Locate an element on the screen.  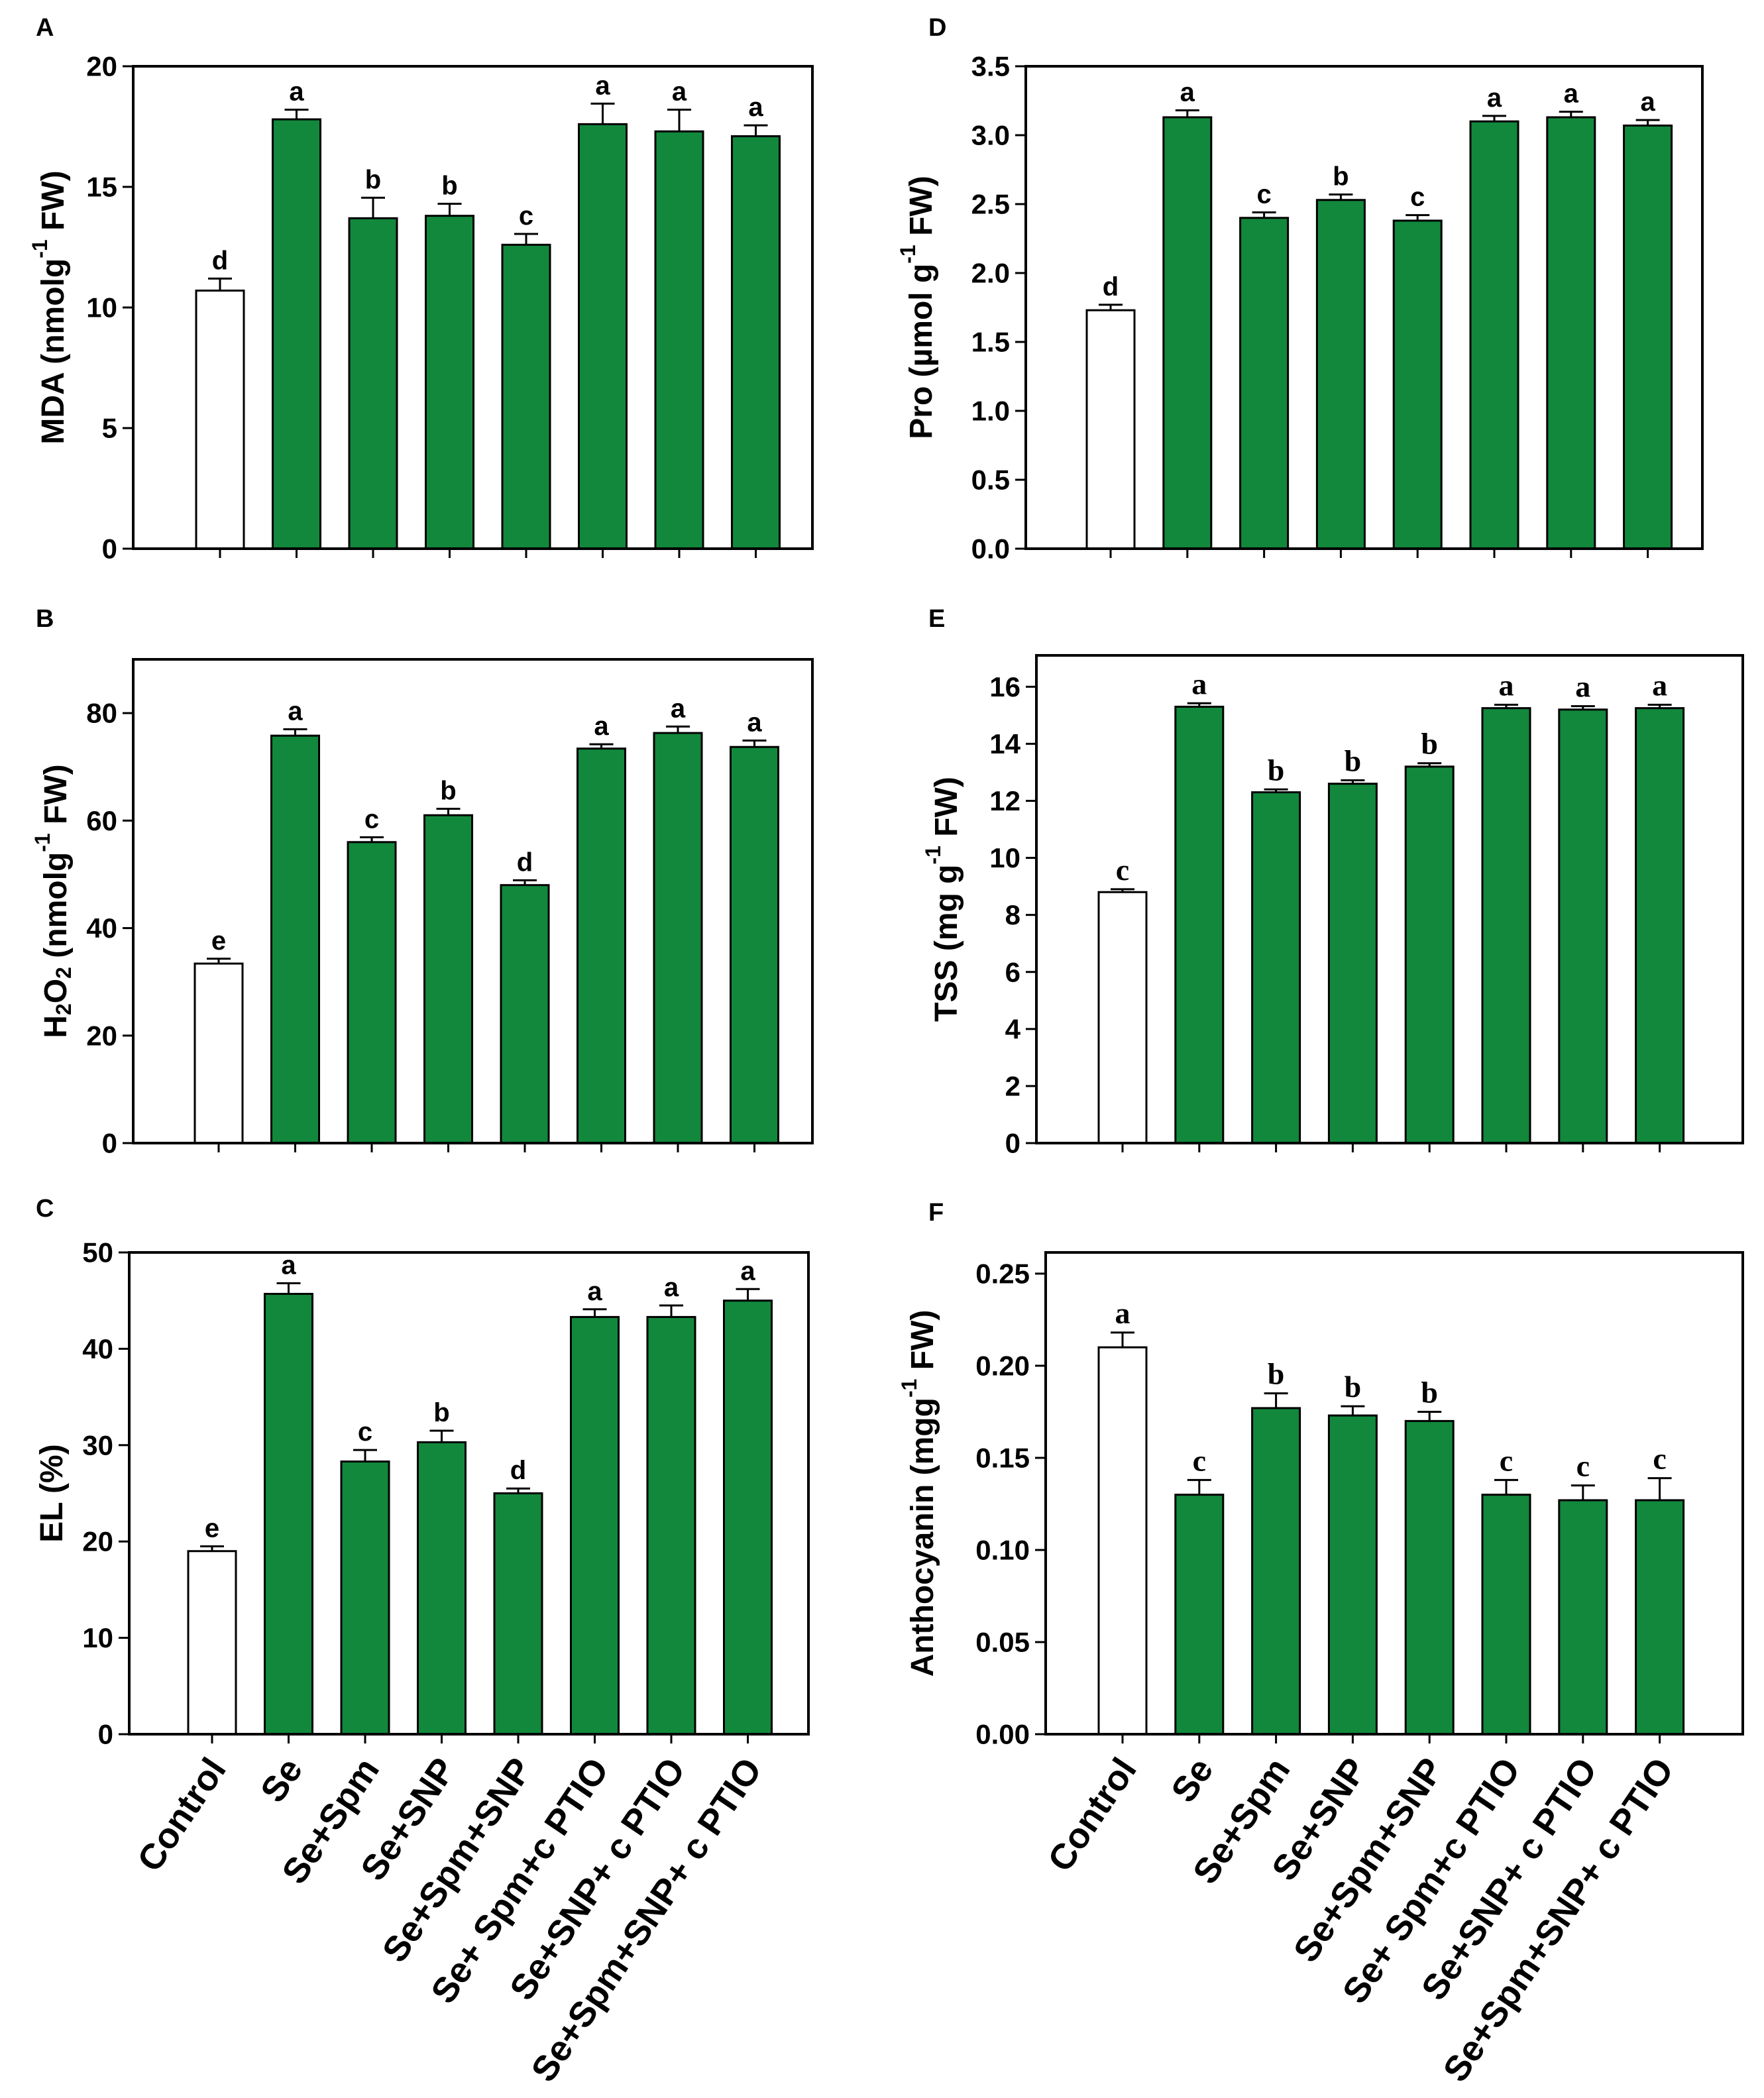
panel-a-significance-letter-4: b is located at coordinates (449, 185).